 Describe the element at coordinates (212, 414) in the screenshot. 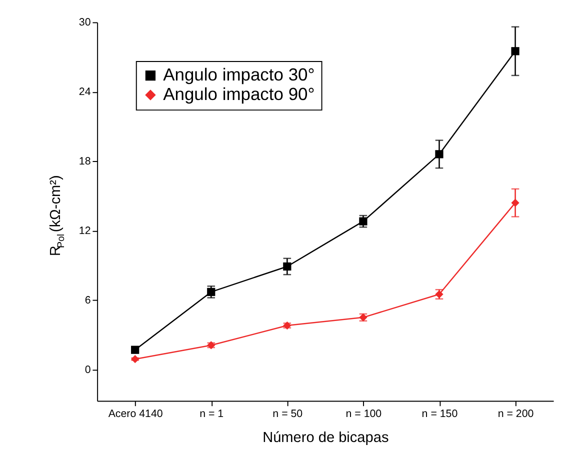

I see `x-tick-label: n = 1` at that location.